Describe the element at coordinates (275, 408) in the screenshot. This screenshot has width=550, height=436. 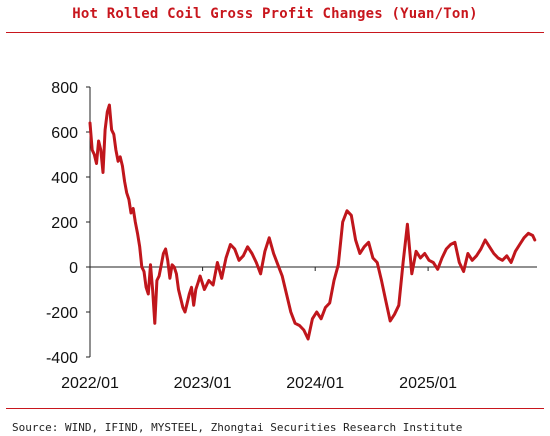
I see `footer-divider` at that location.